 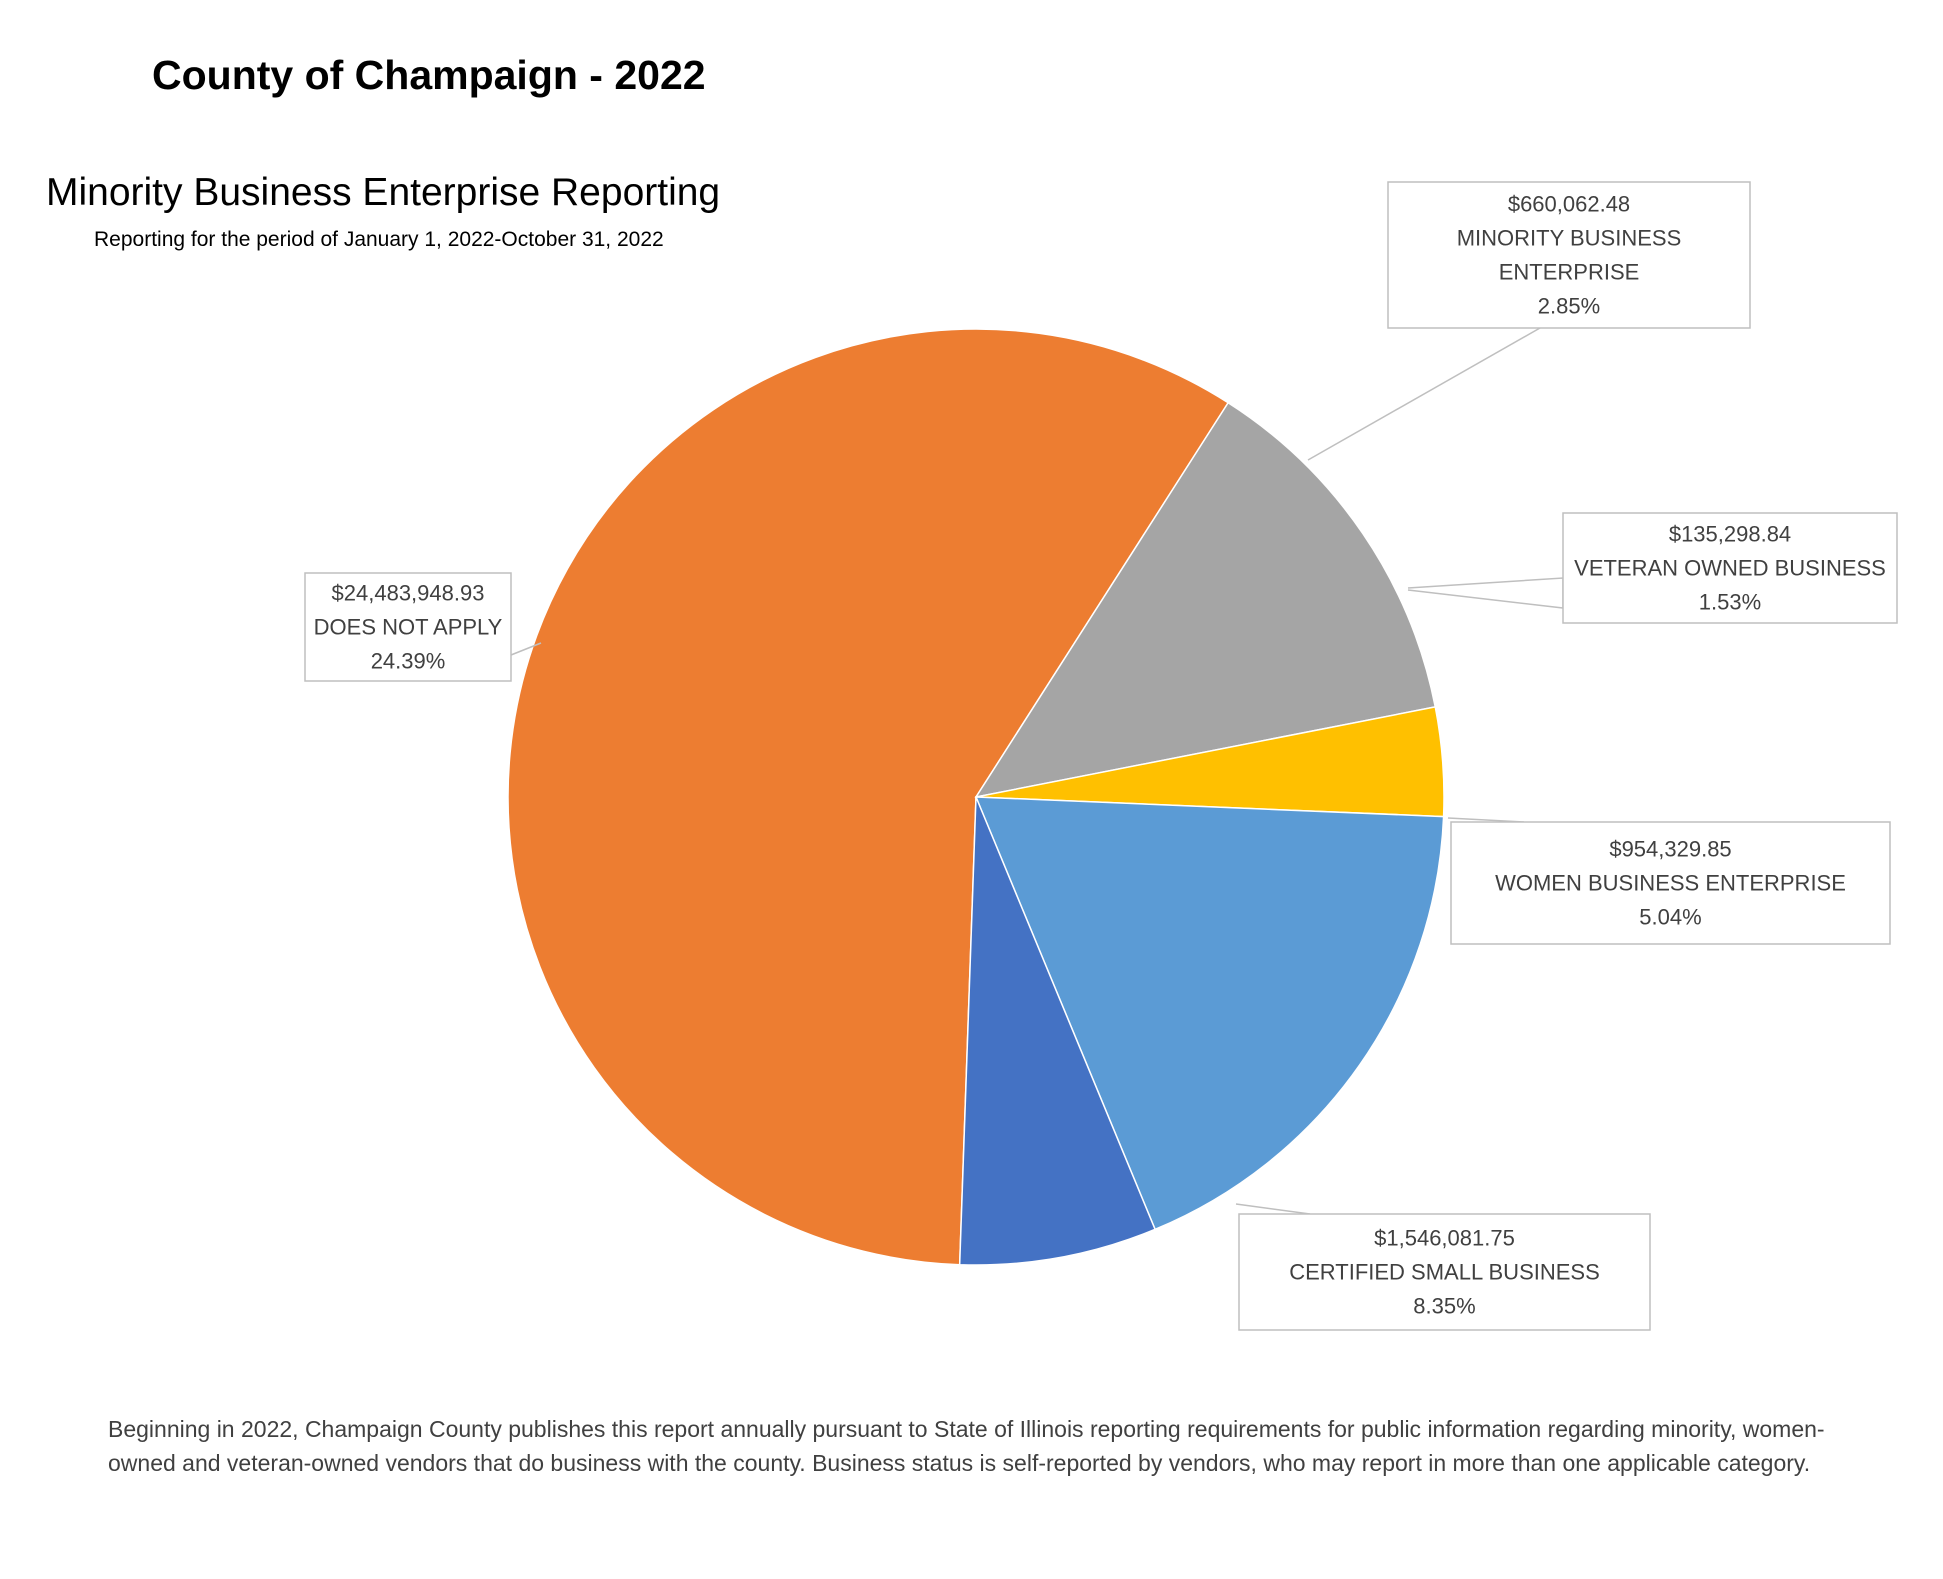 I want to click on data-label-category: VETERAN OWNED BUSINESS, so click(x=1730, y=567).